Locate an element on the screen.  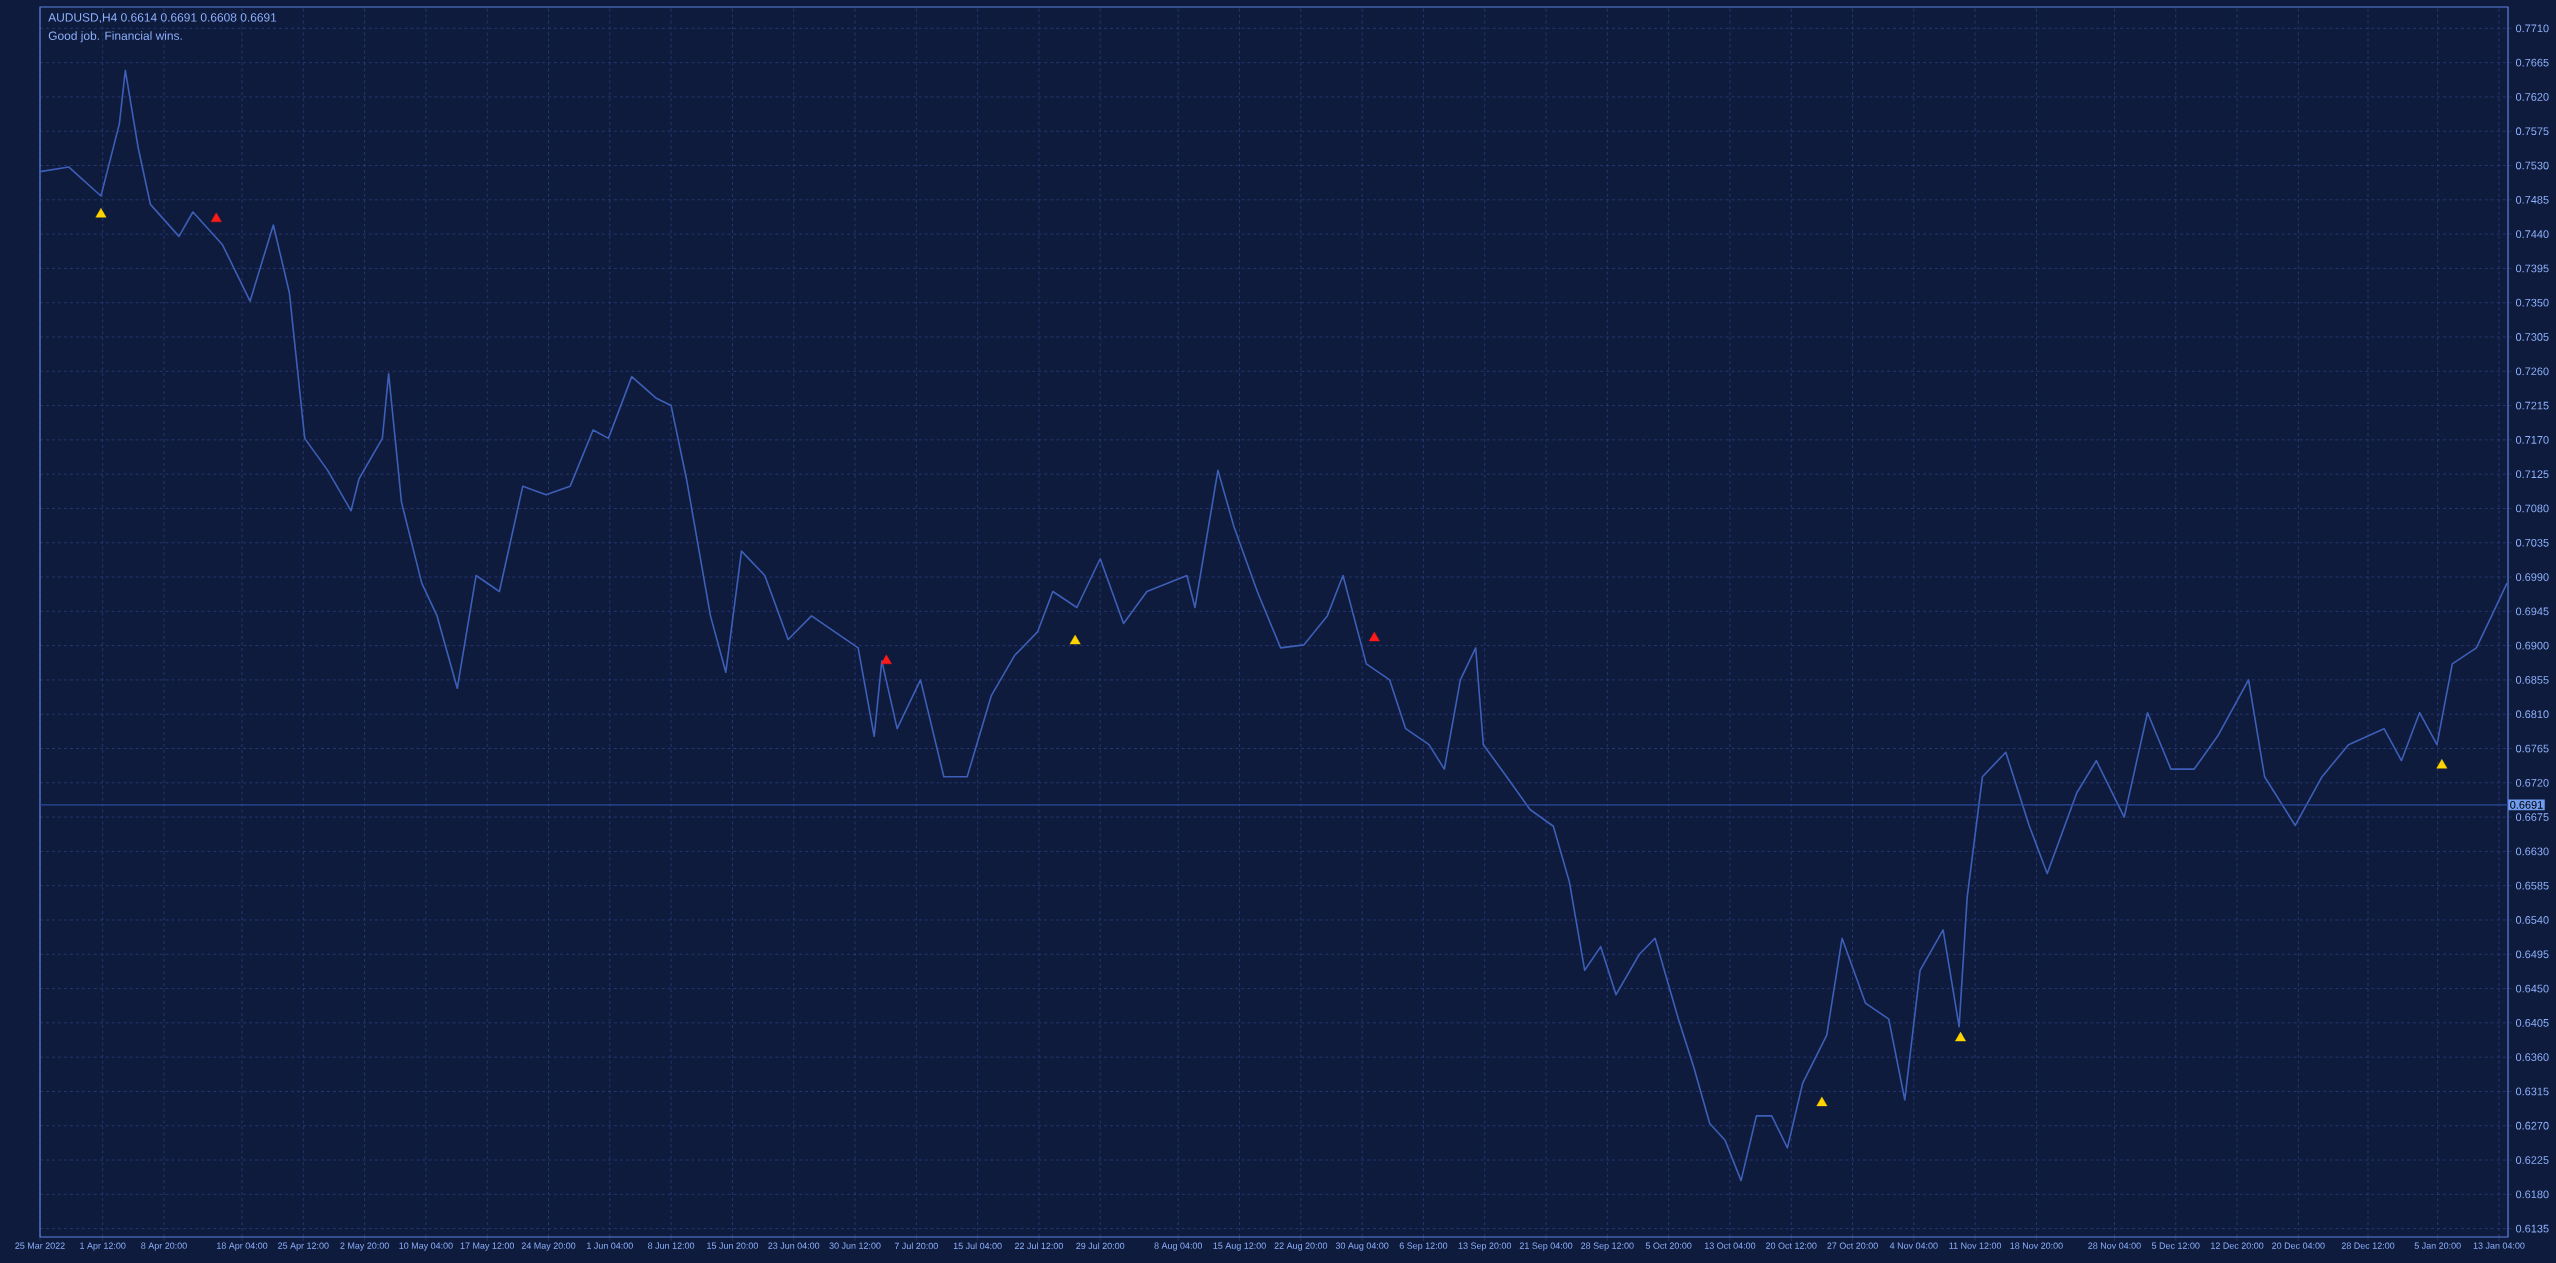
y-tick-label: 0.6990 is located at coordinates (2532, 577).